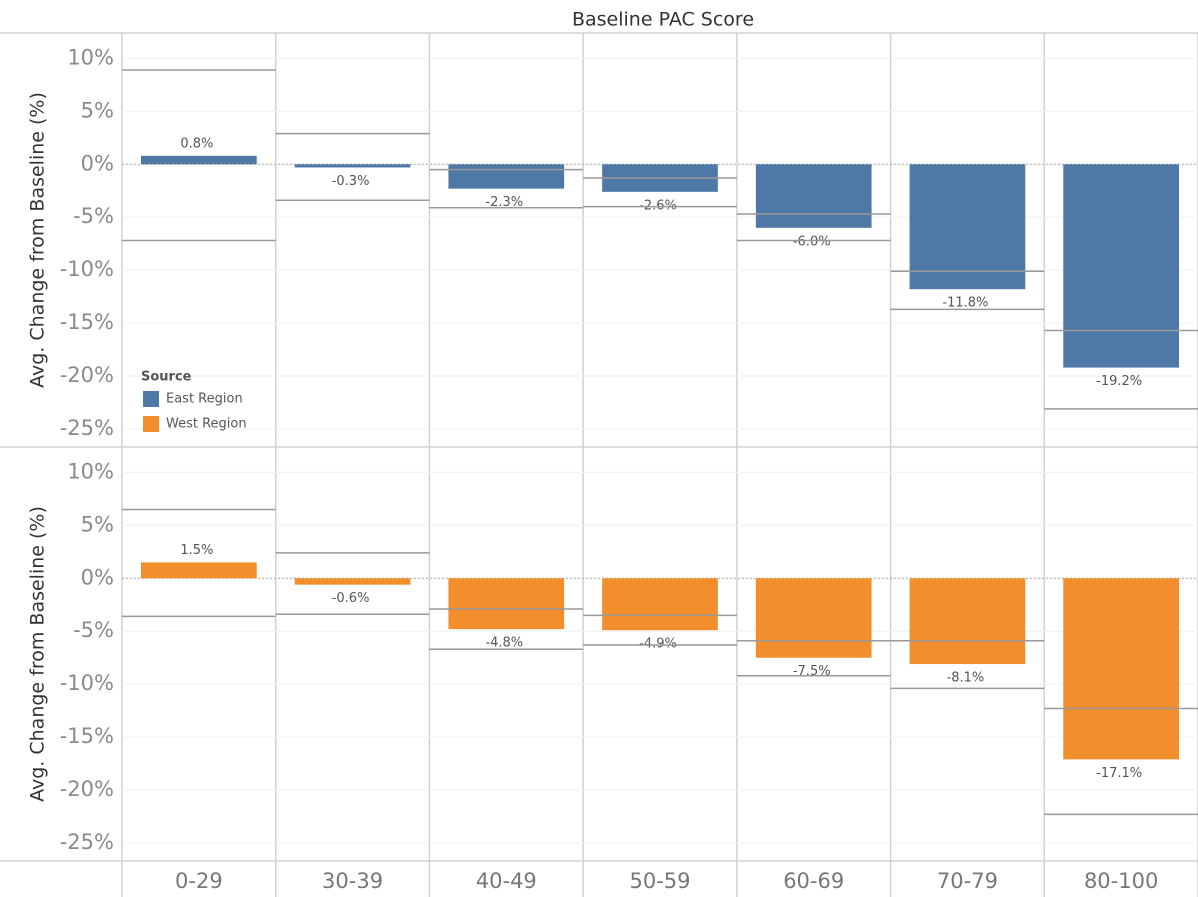 The image size is (1198, 897). I want to click on value-label: -6.0%, so click(812, 241).